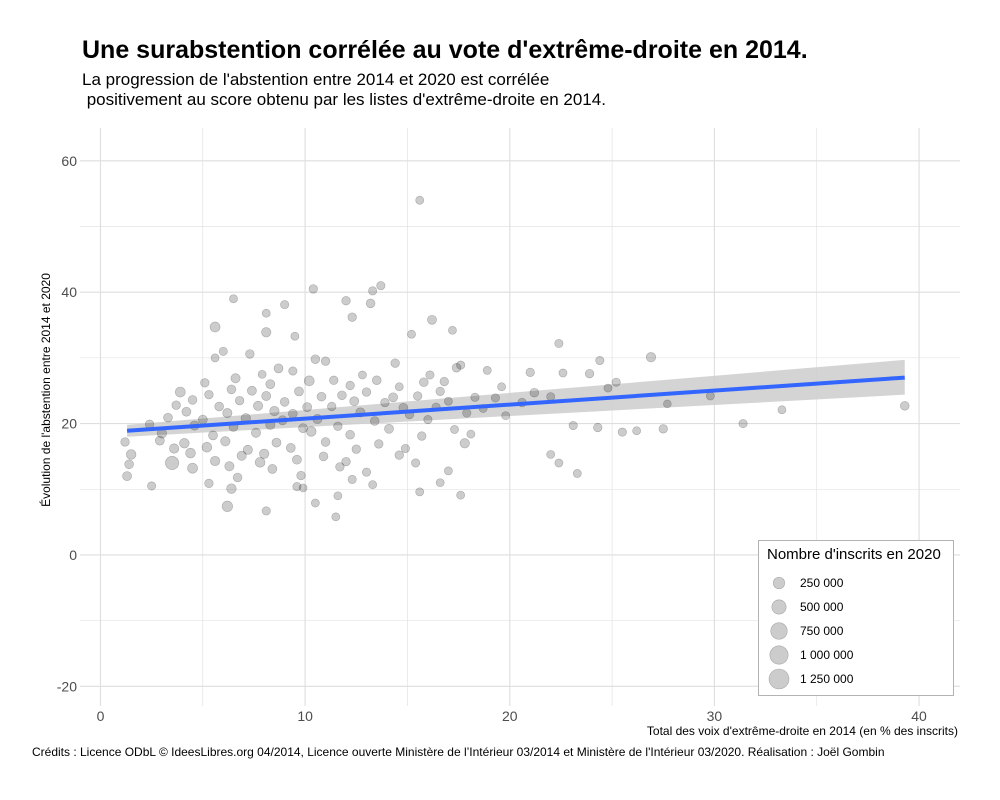  Describe the element at coordinates (854, 631) in the screenshot. I see `legend-item: 750 000` at that location.